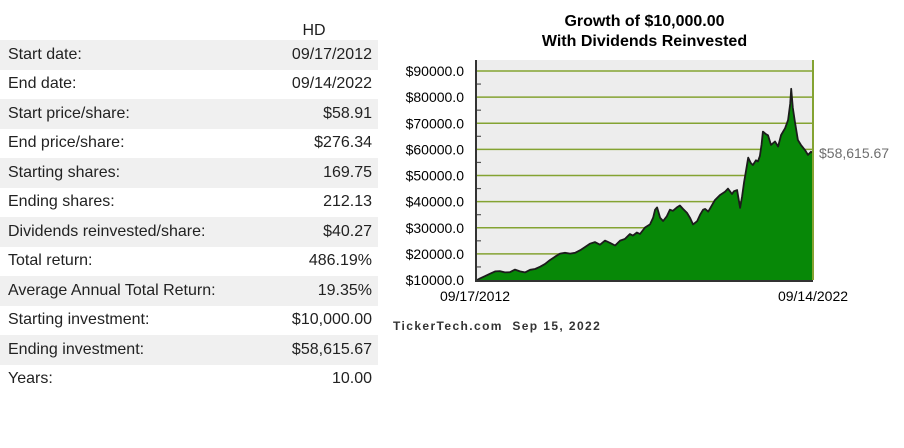  I want to click on row-value: 169.75, so click(347, 172).